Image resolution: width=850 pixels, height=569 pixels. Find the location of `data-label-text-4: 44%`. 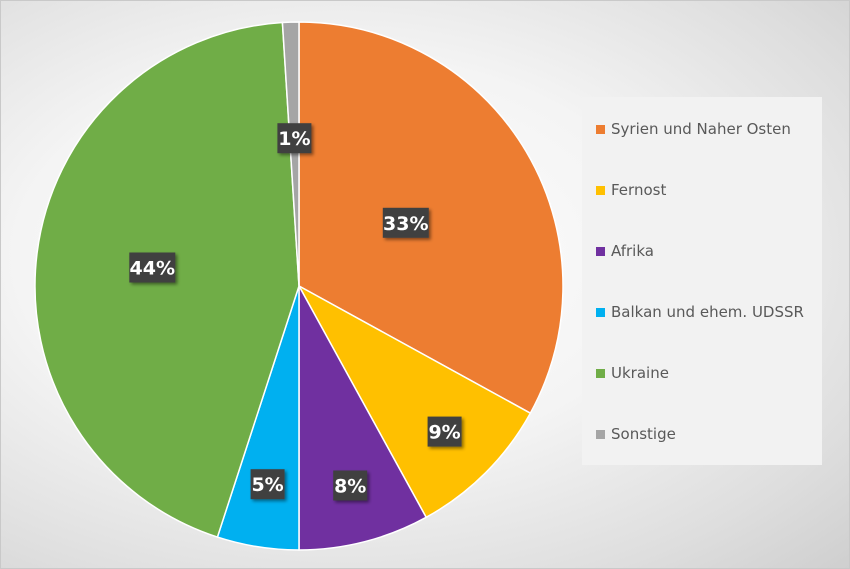

data-label-text-4: 44% is located at coordinates (152, 269).